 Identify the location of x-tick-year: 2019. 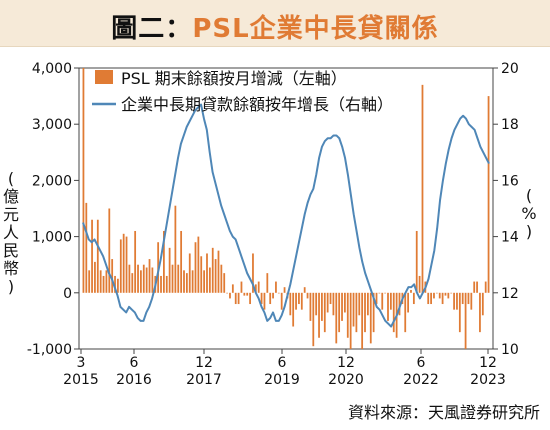
(282, 380).